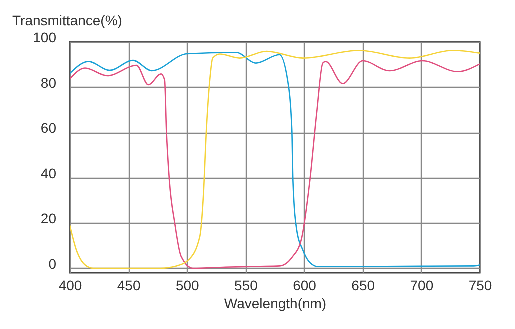  I want to click on y-tick-label: 80, so click(48, 82).